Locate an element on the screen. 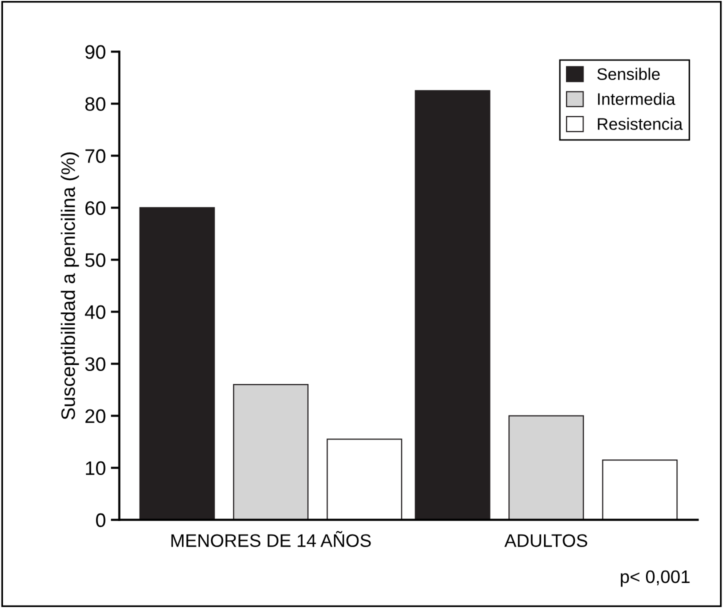 The image size is (723, 608). y-tick-label: 30 is located at coordinates (95, 364).